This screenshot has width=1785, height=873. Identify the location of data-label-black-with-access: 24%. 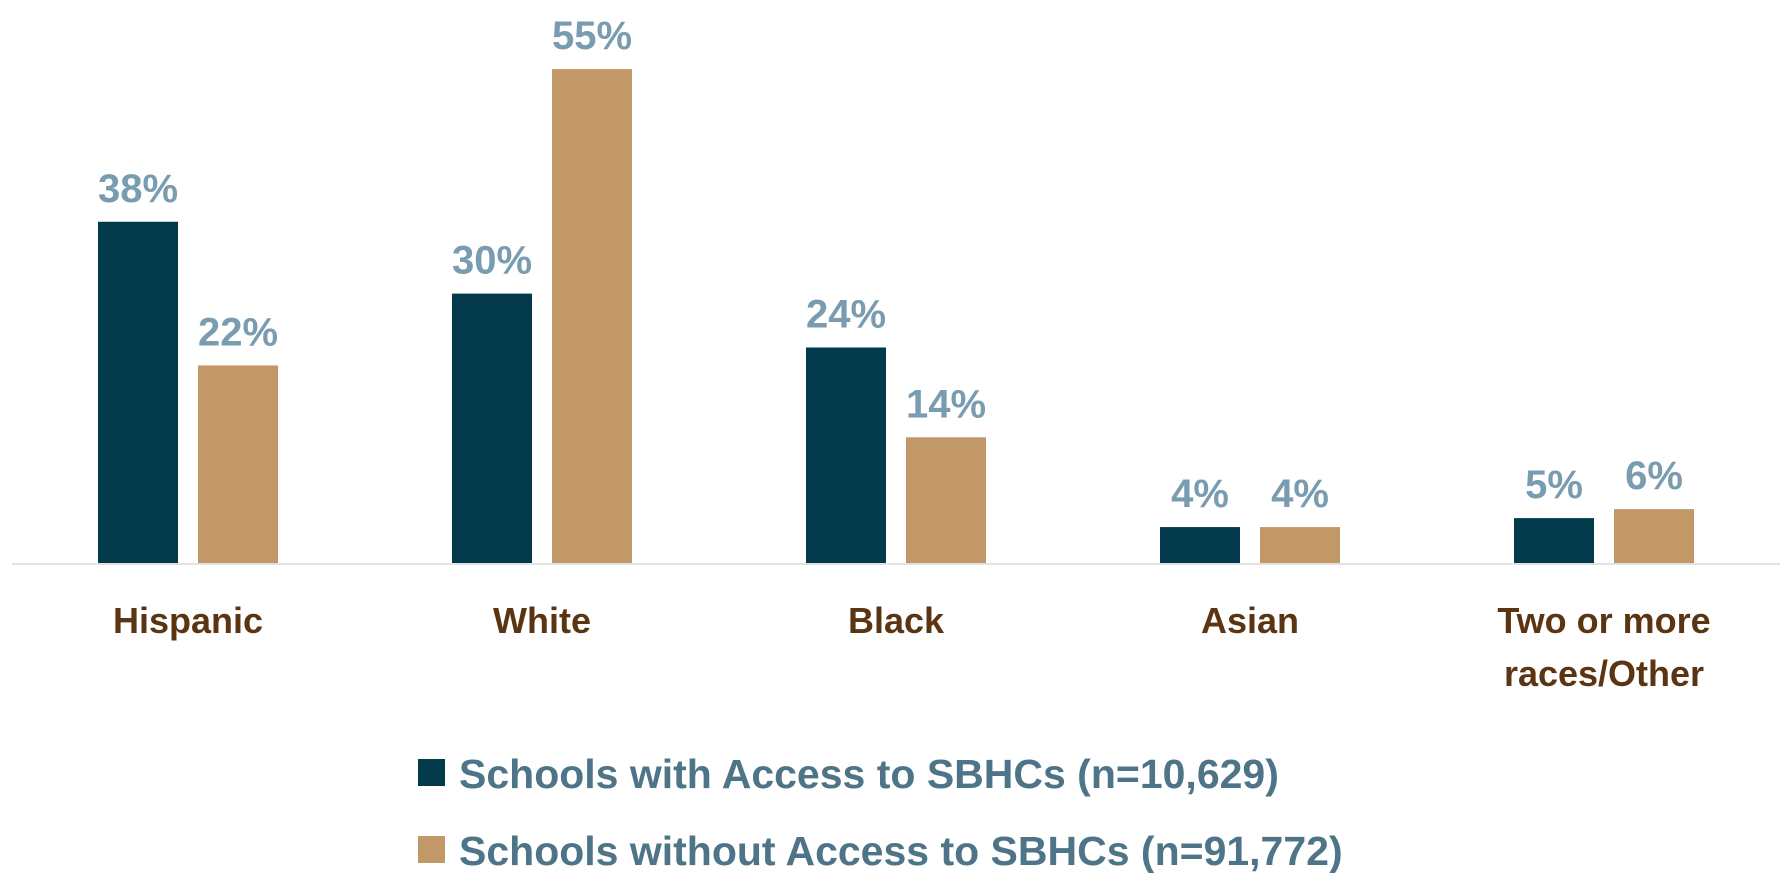
(846, 314).